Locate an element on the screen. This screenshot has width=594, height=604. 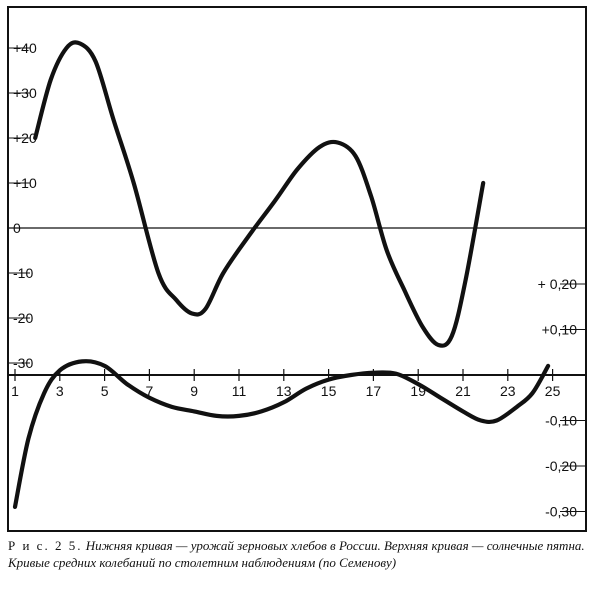
x-tick-label: 13 is located at coordinates (284, 391).